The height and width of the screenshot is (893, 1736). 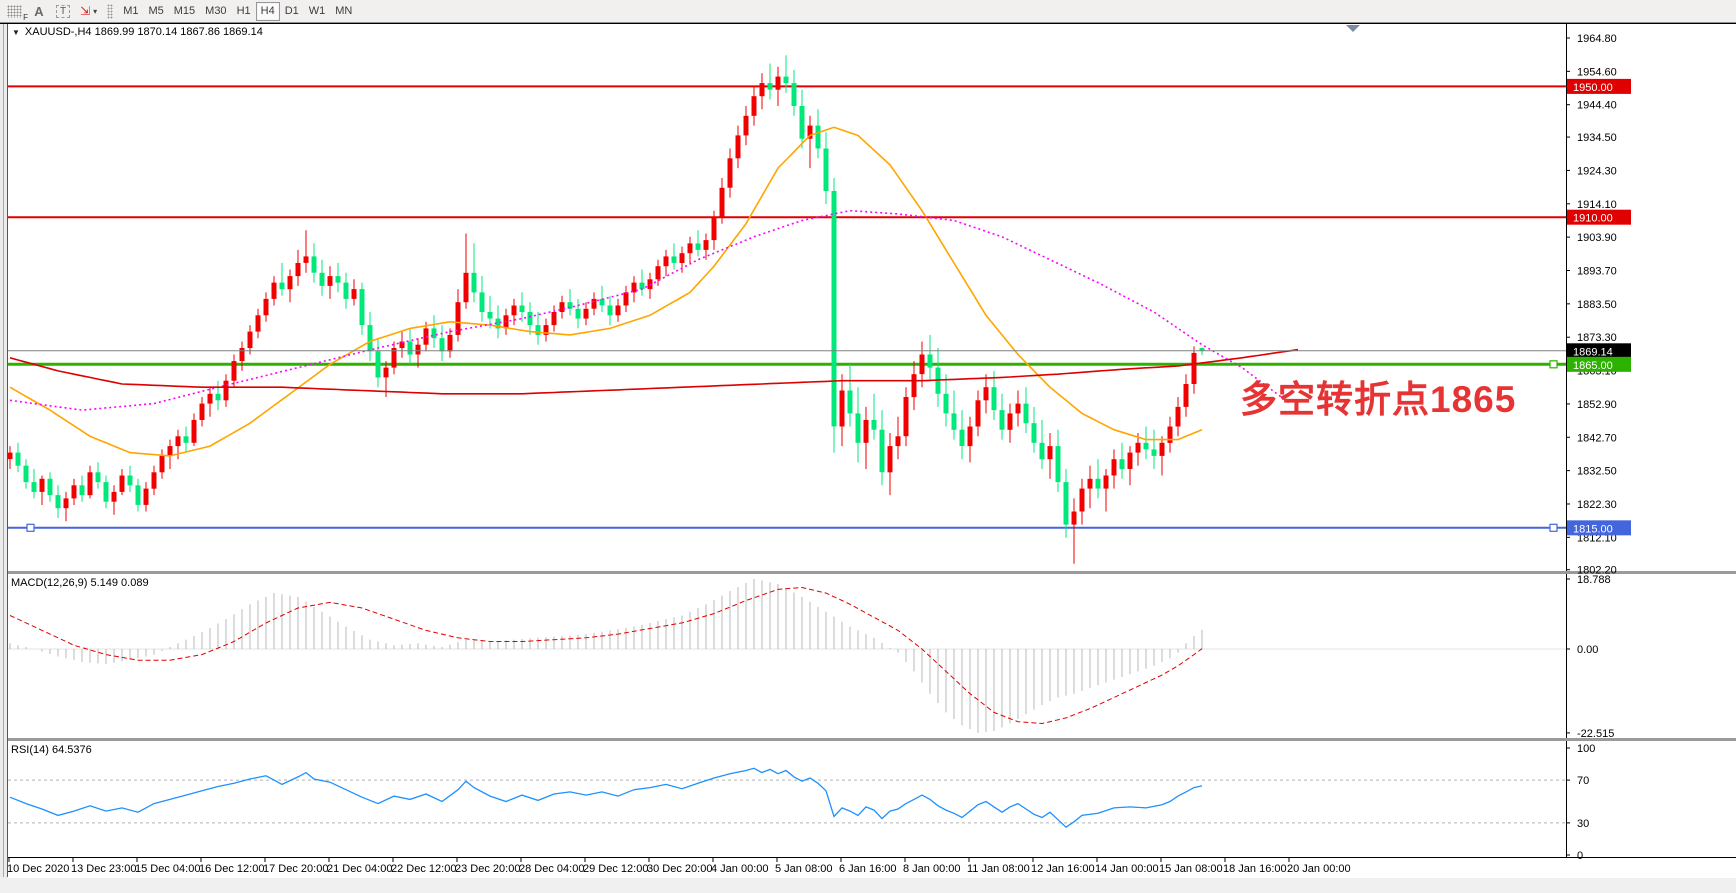 What do you see at coordinates (317, 11) in the screenshot?
I see `timeframe-w1: W1` at bounding box center [317, 11].